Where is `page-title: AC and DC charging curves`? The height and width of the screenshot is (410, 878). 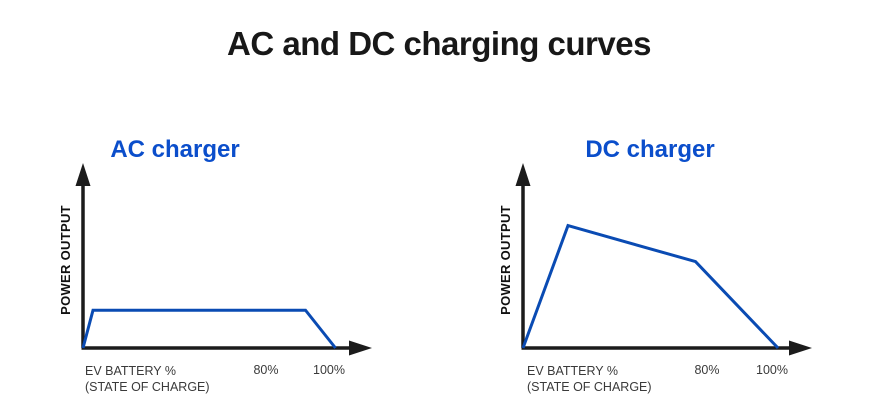 page-title: AC and DC charging curves is located at coordinates (439, 43).